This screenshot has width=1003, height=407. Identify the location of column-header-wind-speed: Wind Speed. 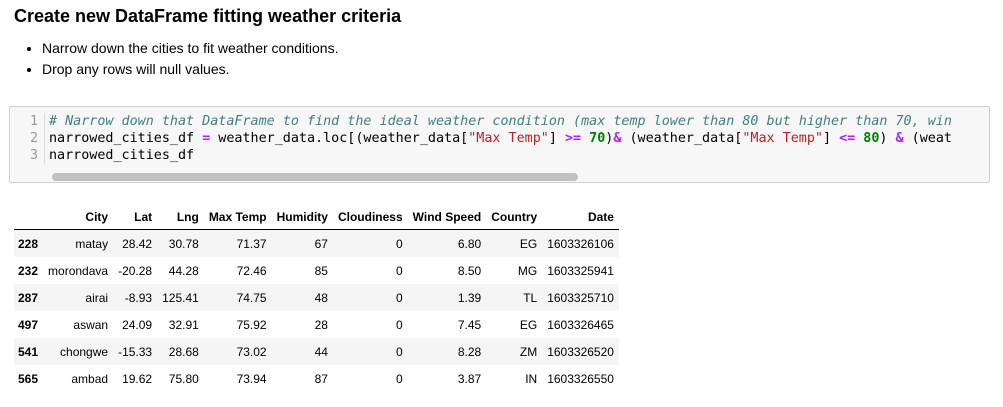
(447, 217).